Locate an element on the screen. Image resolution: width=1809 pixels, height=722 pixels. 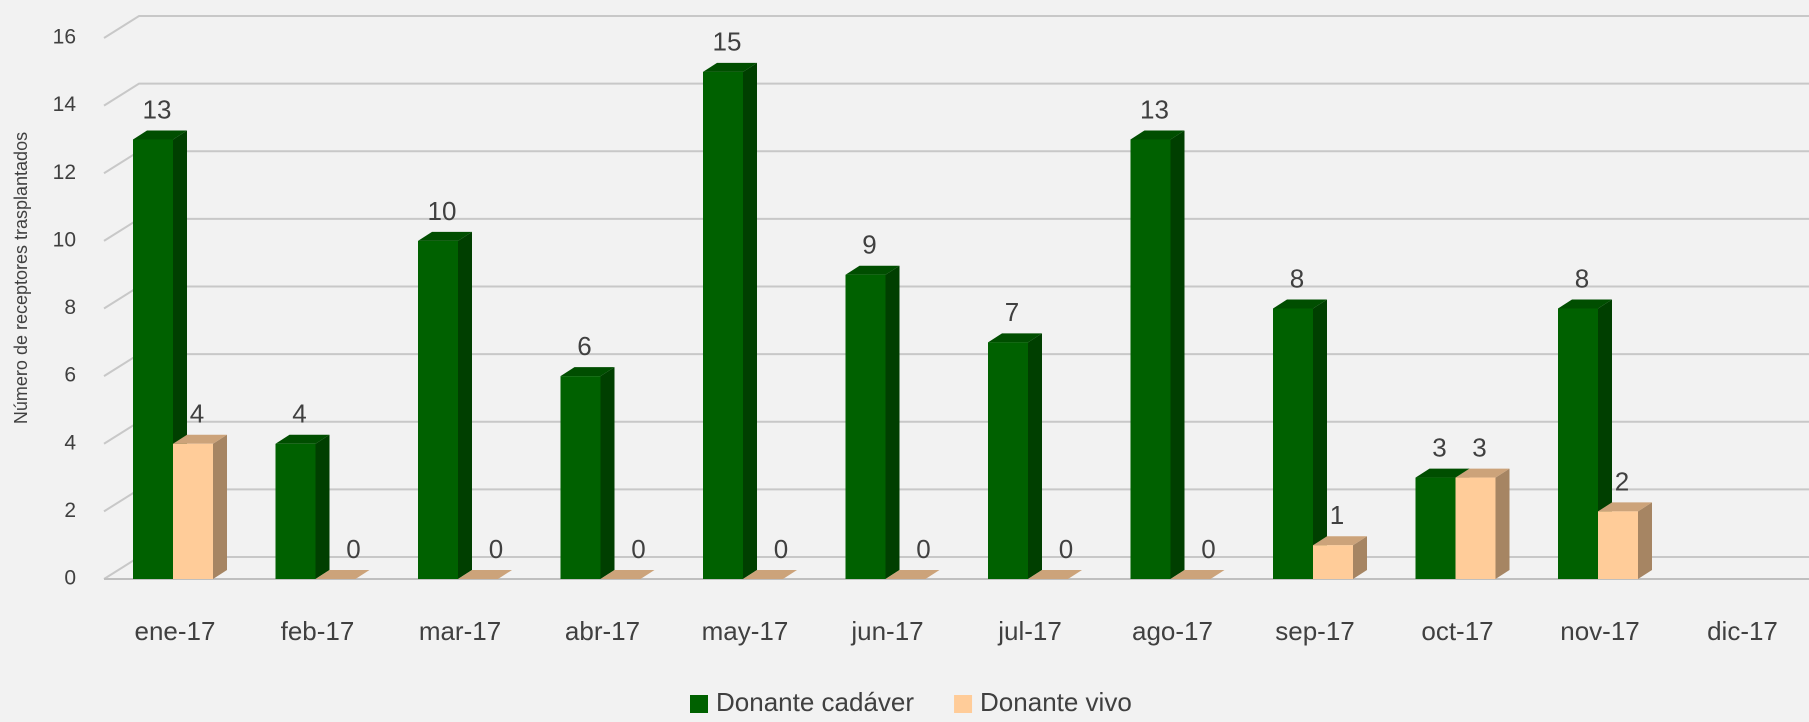
x-tick-label: oct-17 is located at coordinates (1457, 631).